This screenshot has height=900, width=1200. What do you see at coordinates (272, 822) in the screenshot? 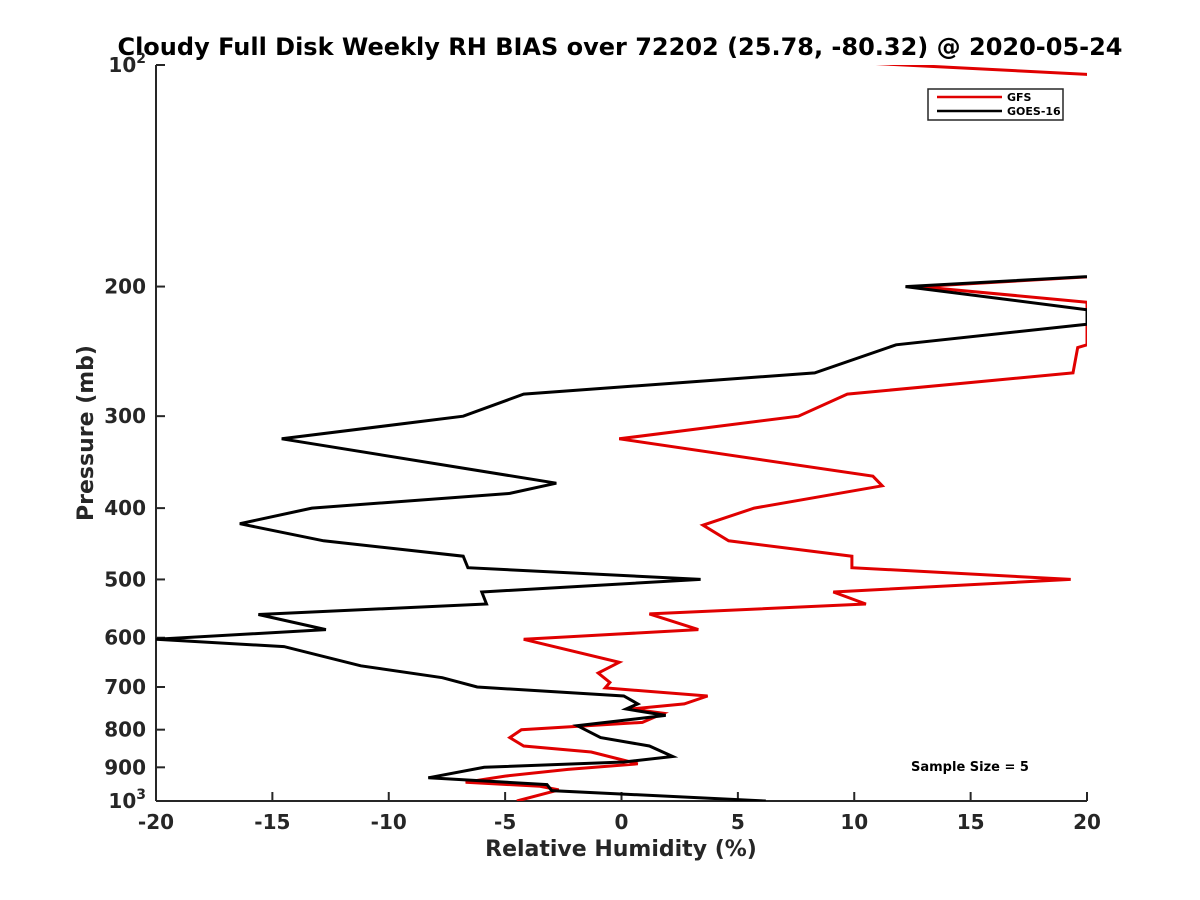
I see `x-tick-label: -15` at bounding box center [272, 822].